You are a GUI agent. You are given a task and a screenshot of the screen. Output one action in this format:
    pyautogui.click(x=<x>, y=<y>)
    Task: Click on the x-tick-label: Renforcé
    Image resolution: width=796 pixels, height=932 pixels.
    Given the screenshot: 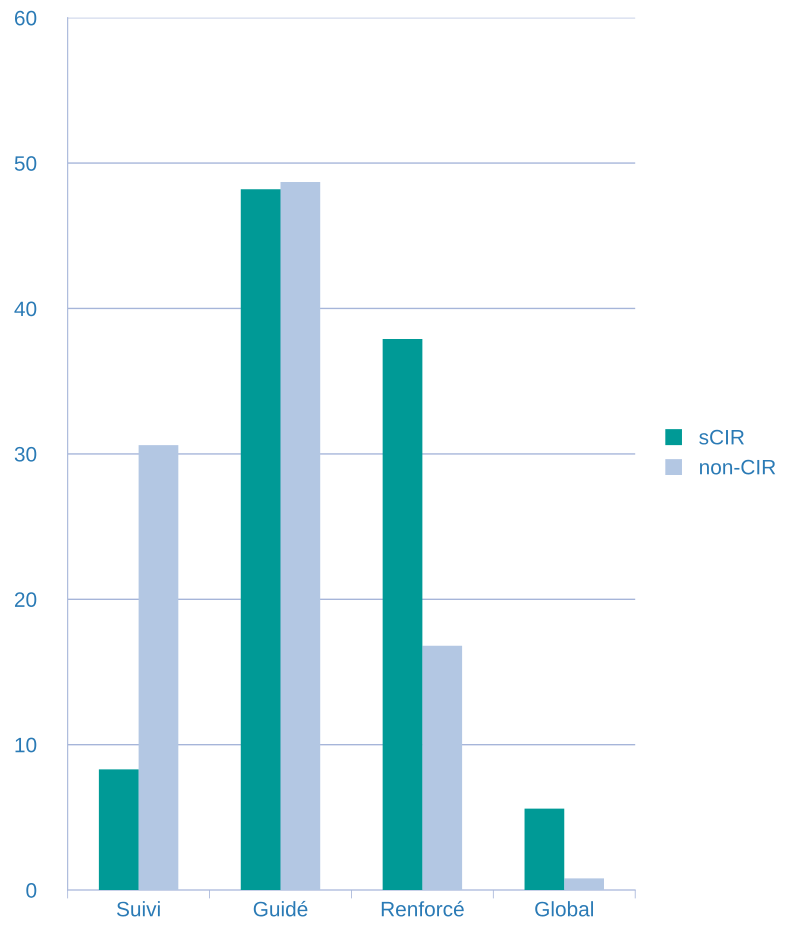 What is the action you would take?
    pyautogui.click(x=423, y=908)
    